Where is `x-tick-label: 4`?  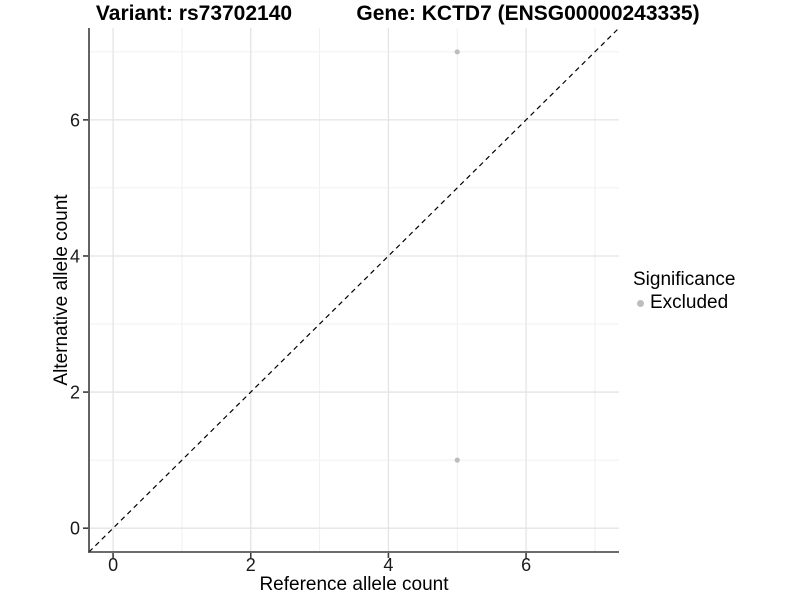 x-tick-label: 4 is located at coordinates (388, 565).